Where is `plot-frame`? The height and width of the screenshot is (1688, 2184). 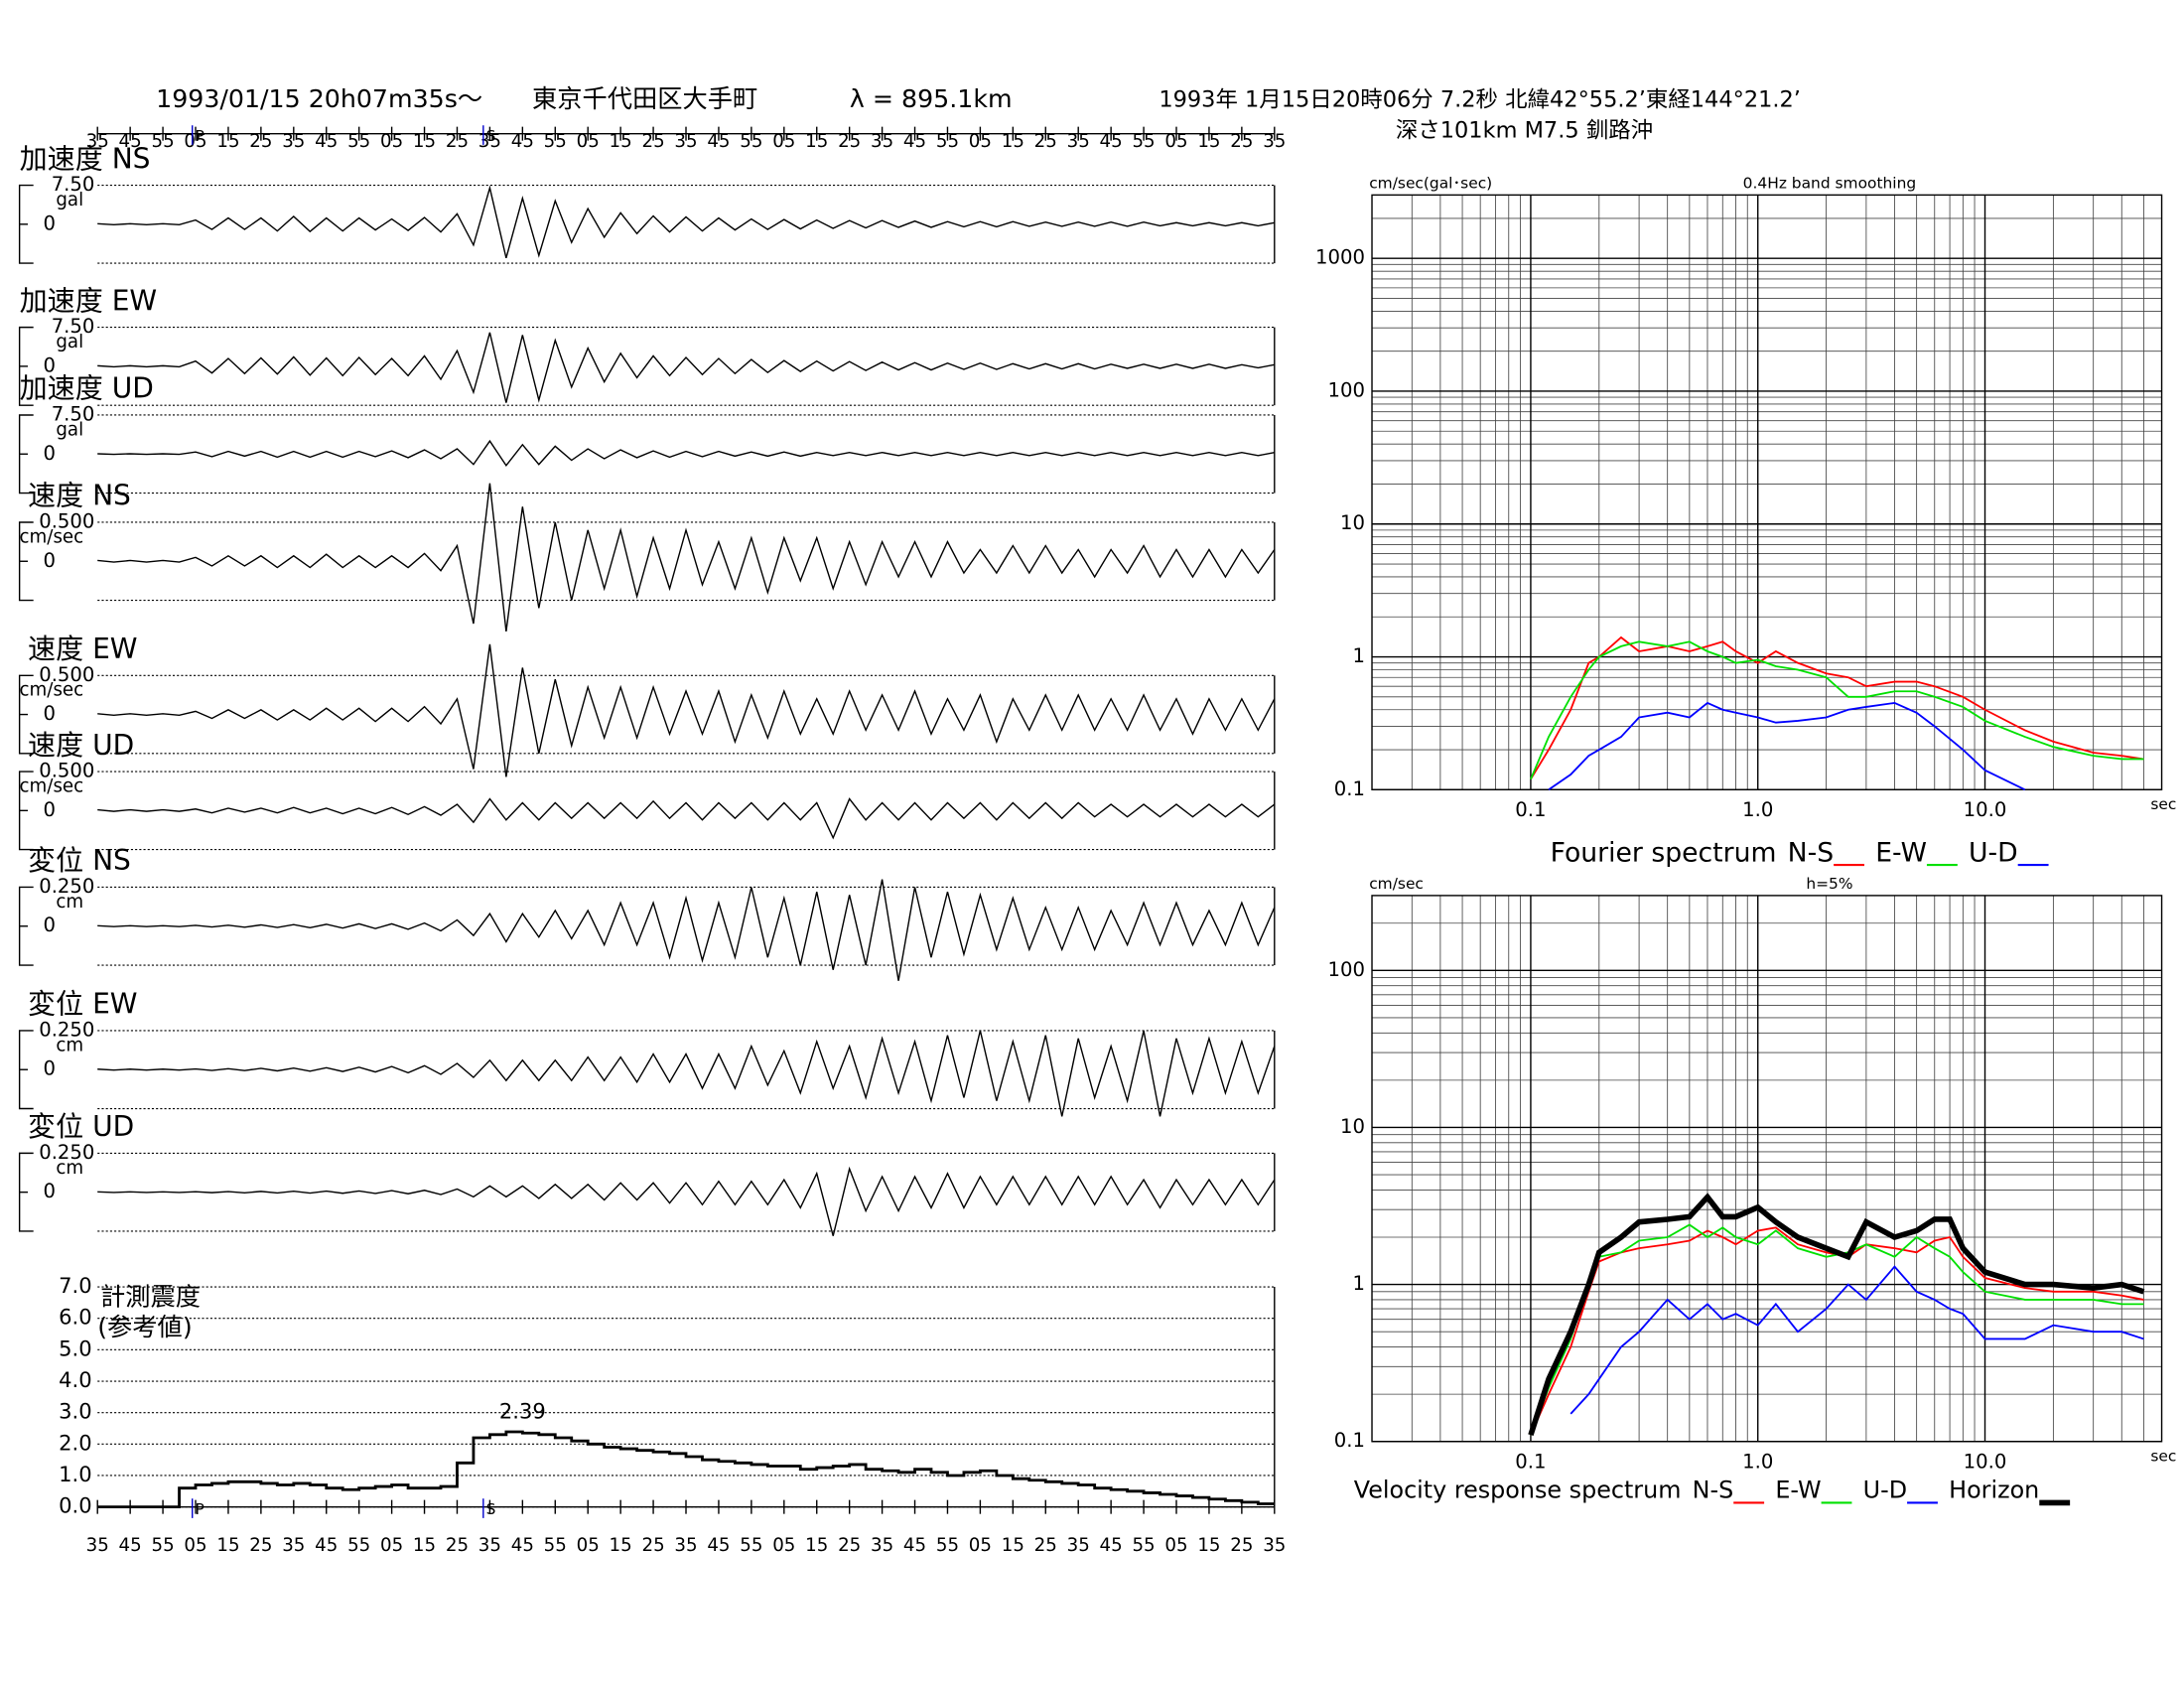
plot-frame is located at coordinates (1767, 1169).